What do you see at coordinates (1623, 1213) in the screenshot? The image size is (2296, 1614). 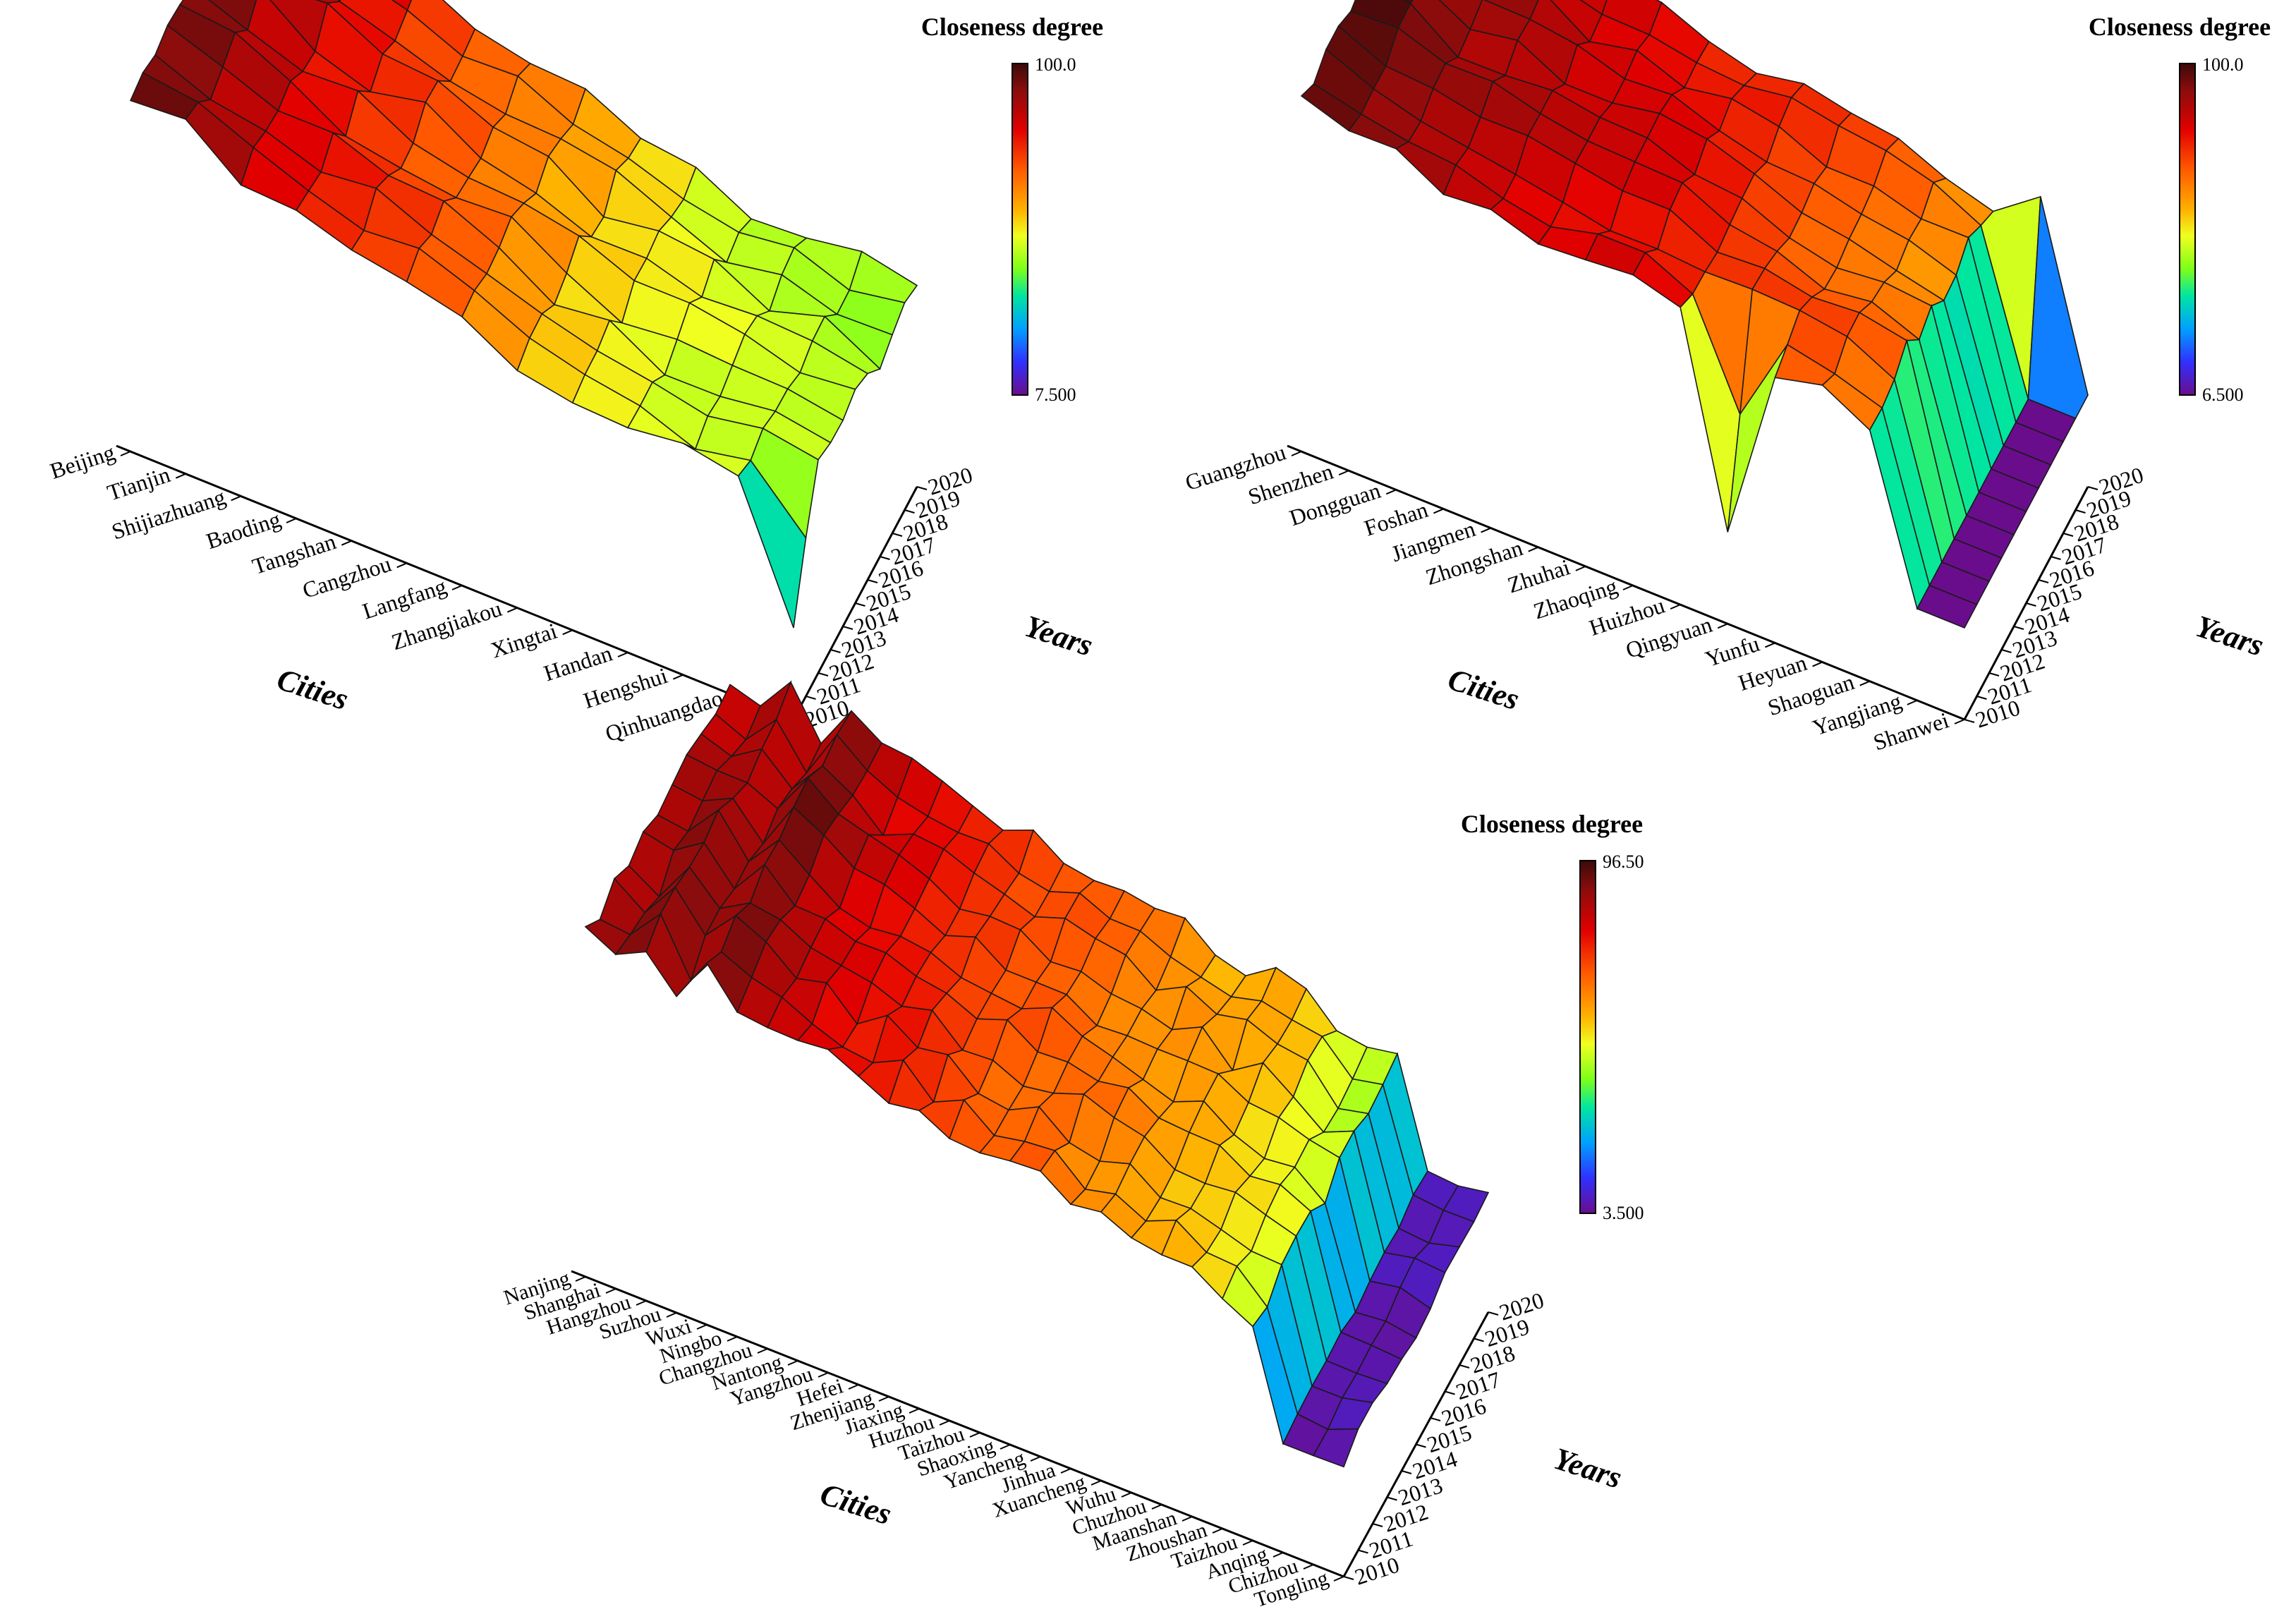 I see `legend-min-label: 3.500` at bounding box center [1623, 1213].